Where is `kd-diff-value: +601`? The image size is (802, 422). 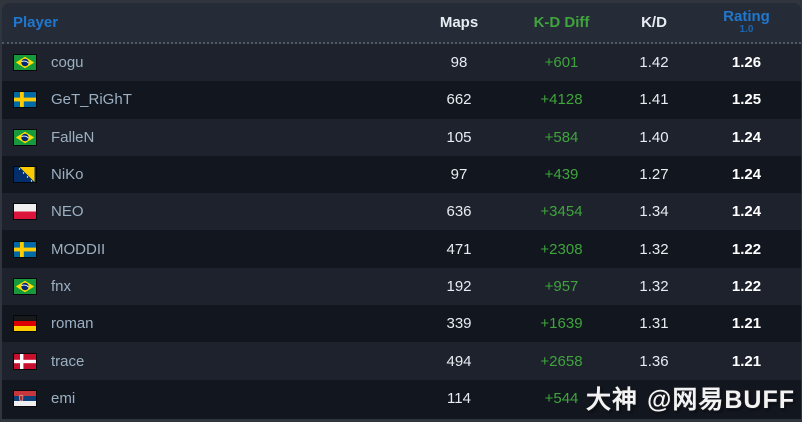 kd-diff-value: +601 is located at coordinates (561, 63).